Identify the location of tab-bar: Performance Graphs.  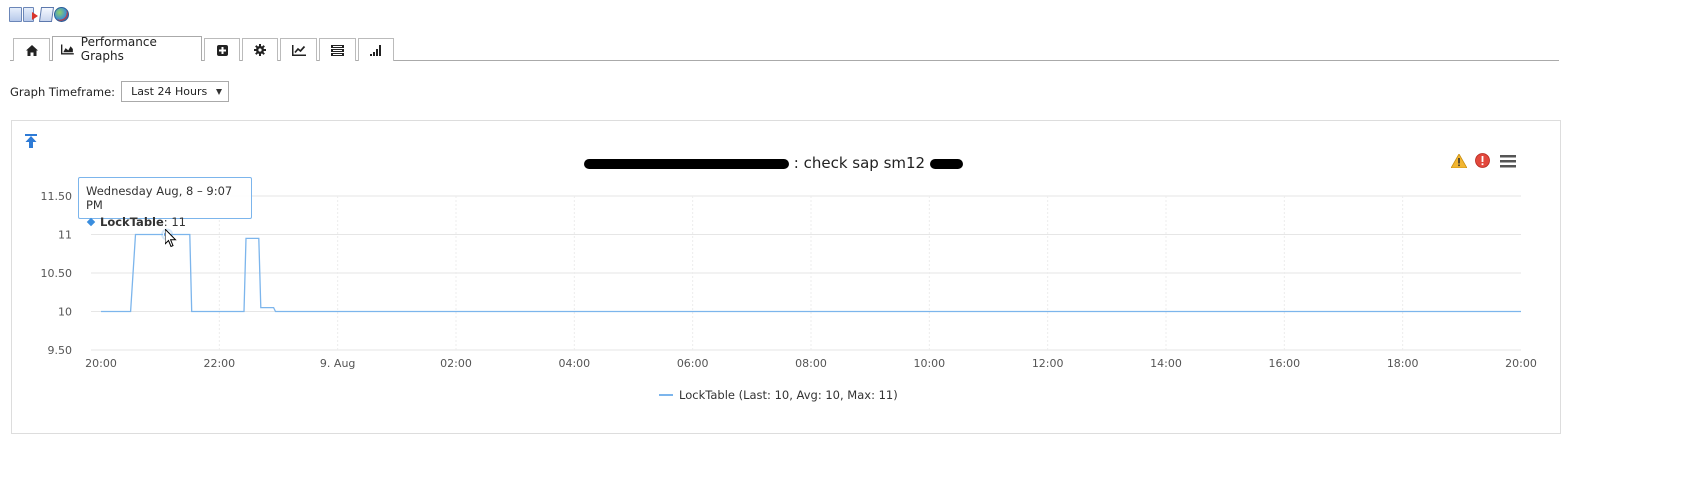
(204, 49).